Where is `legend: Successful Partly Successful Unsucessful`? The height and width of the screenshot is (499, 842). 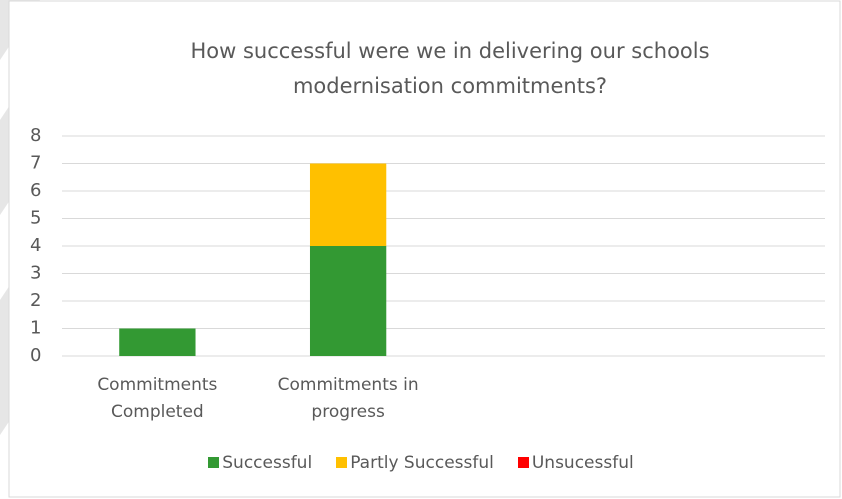
legend: Successful Partly Successful Unsucessful is located at coordinates (421, 463).